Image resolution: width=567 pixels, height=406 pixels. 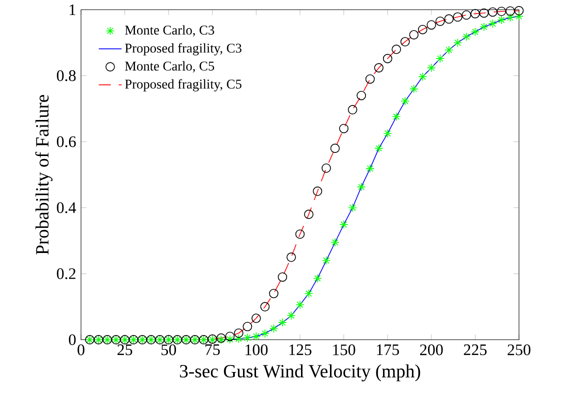 What do you see at coordinates (66, 76) in the screenshot?
I see `y-tick-label: 0.8` at bounding box center [66, 76].